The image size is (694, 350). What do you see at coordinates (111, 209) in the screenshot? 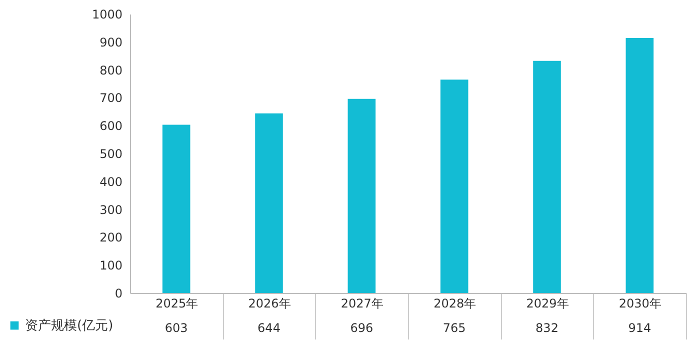
I see `y-tick-label: 300` at bounding box center [111, 209].